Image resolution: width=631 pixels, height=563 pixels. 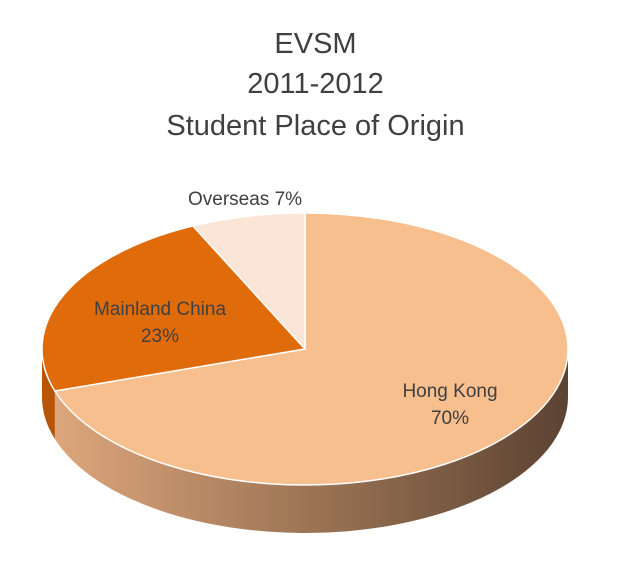 I want to click on chart-title-line-3: Student Place of Origin, so click(x=315, y=126).